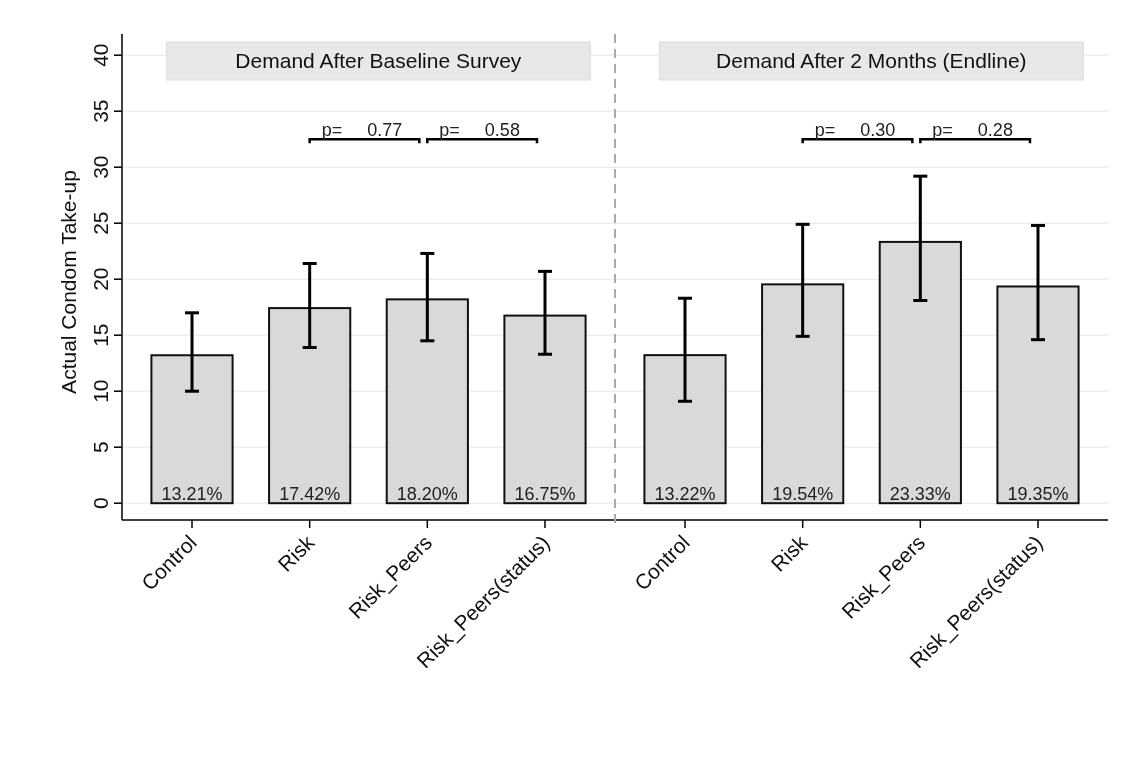 This screenshot has width=1135, height=762. Describe the element at coordinates (685, 494) in the screenshot. I see `data-label: 13.22%` at that location.